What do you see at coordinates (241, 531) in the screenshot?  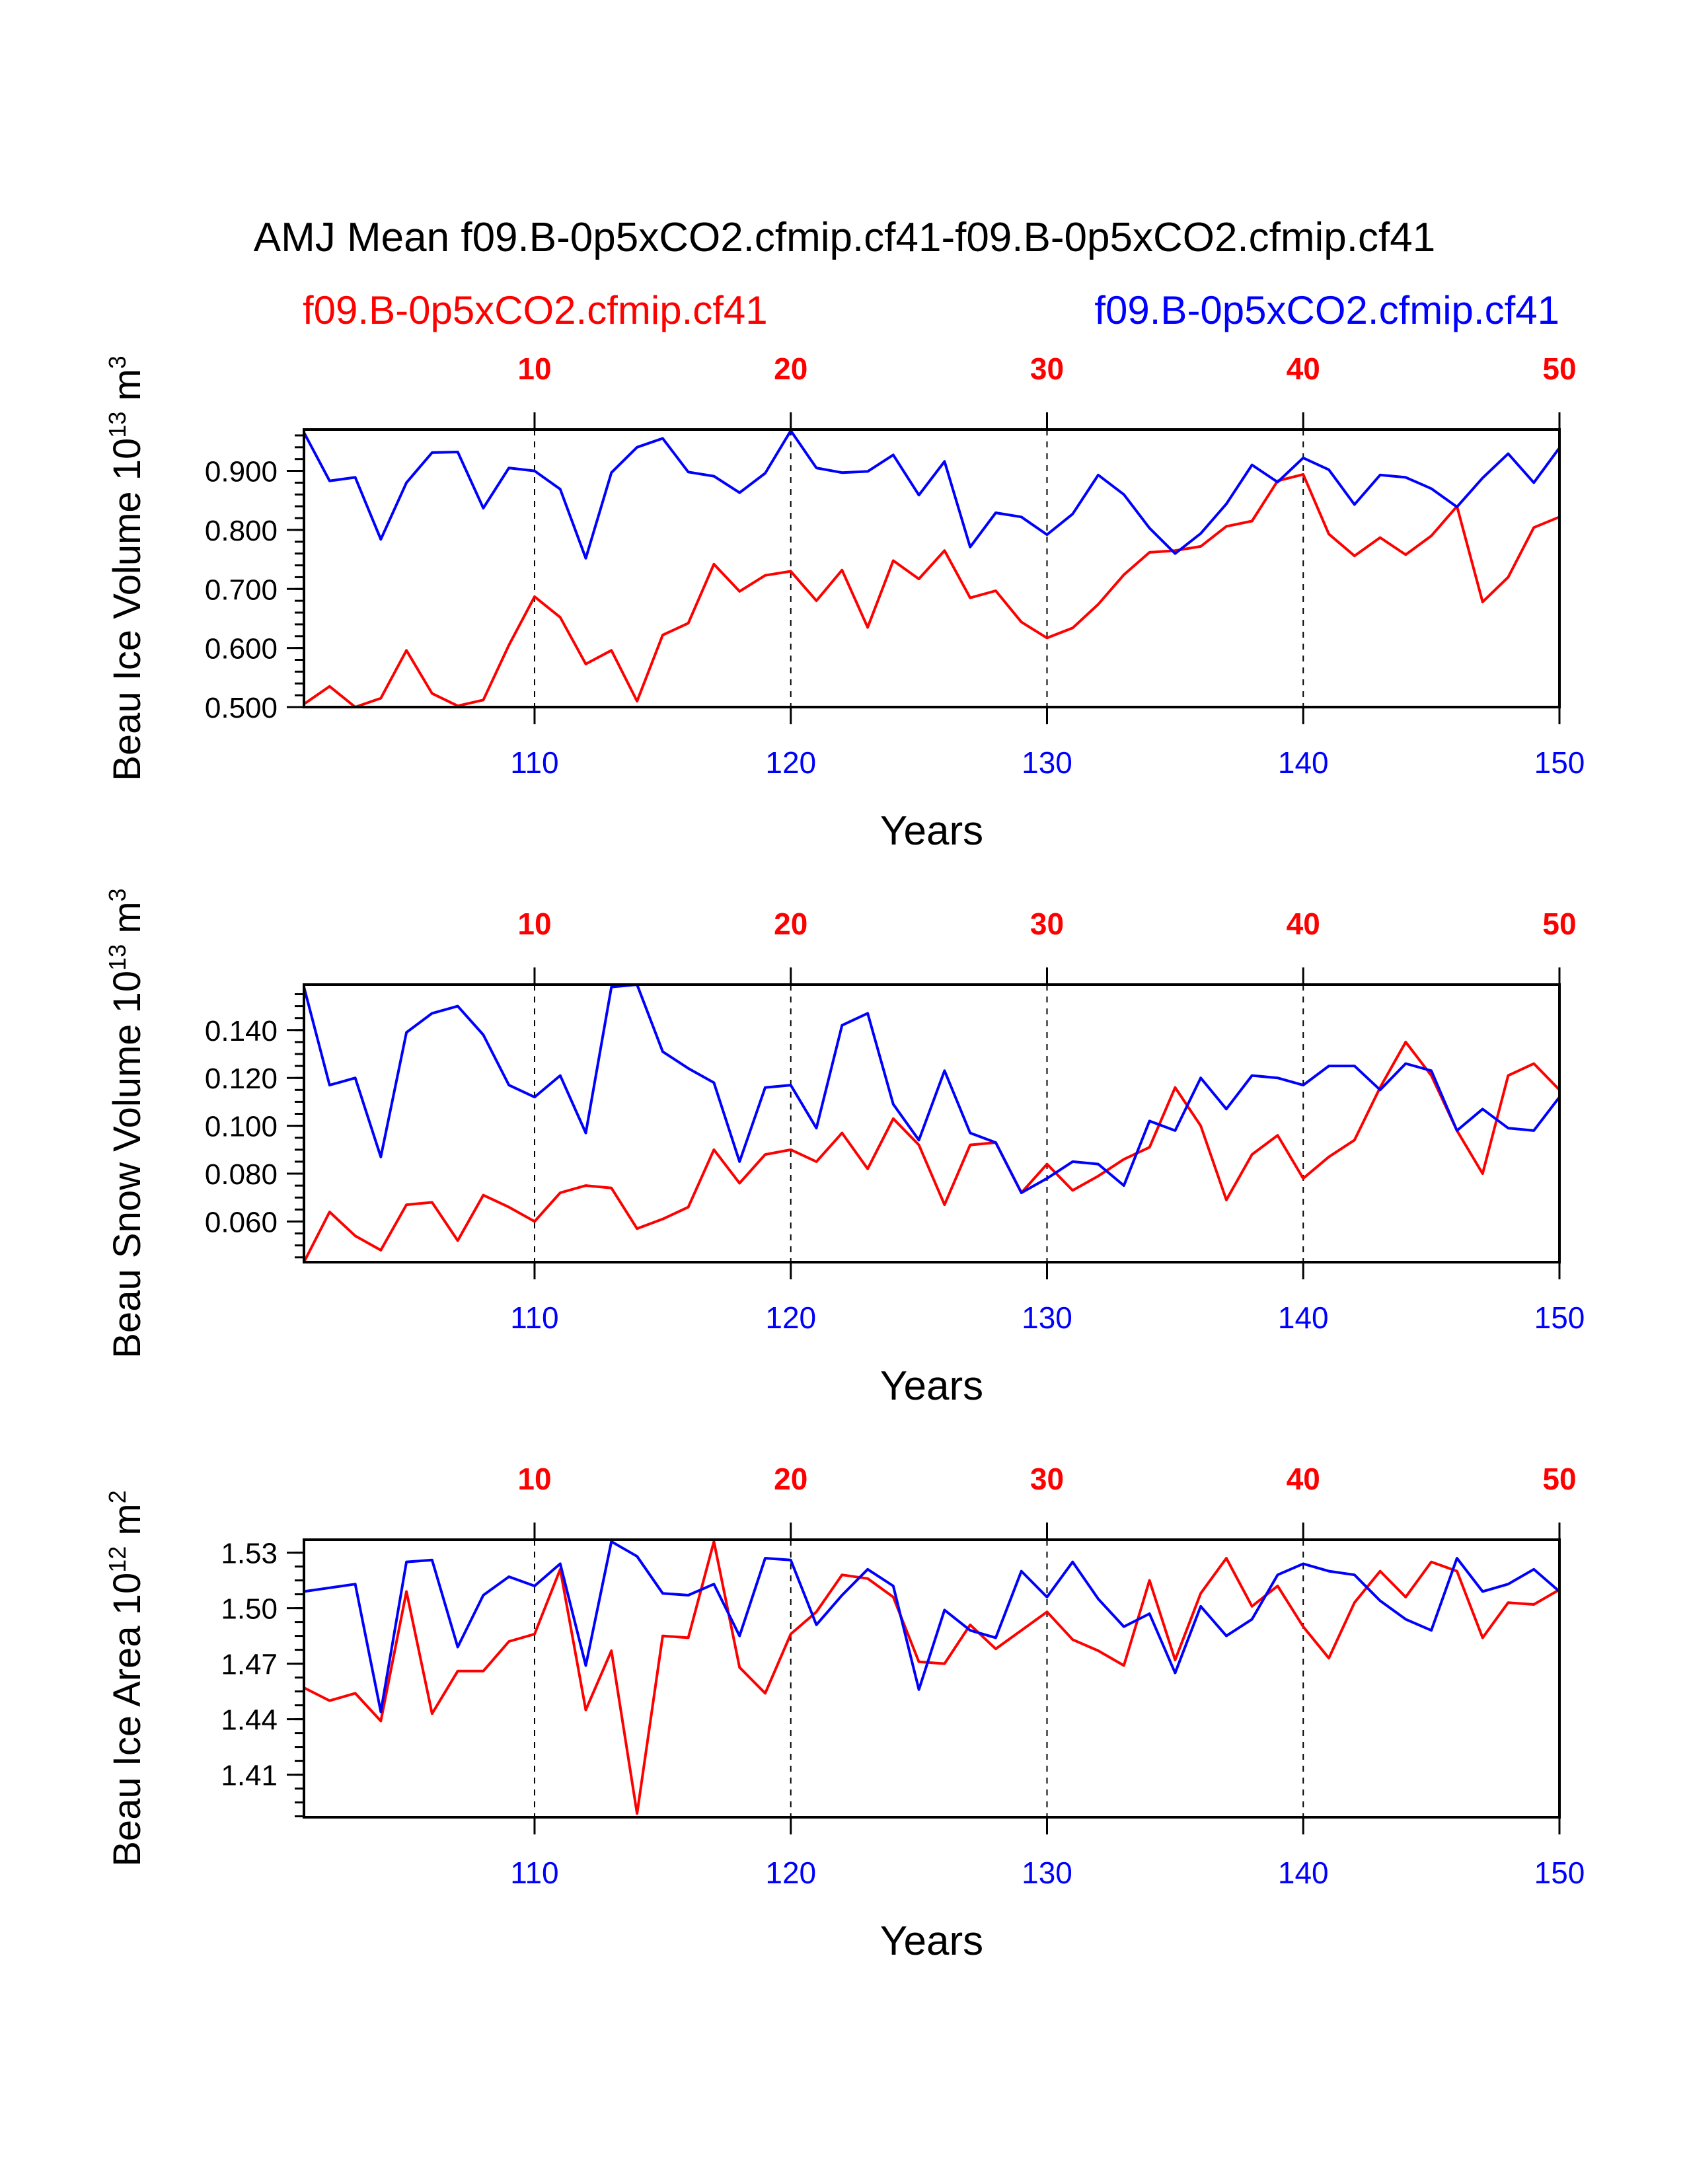 I see `y-tick-label: 0.800` at bounding box center [241, 531].